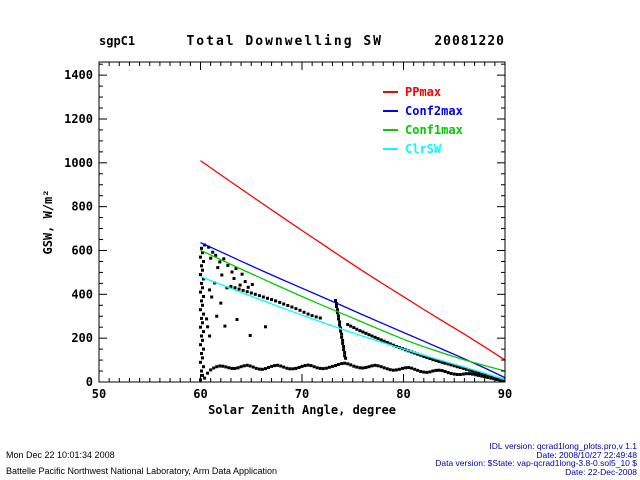  I want to click on svg-text: 0, so click(89, 382).